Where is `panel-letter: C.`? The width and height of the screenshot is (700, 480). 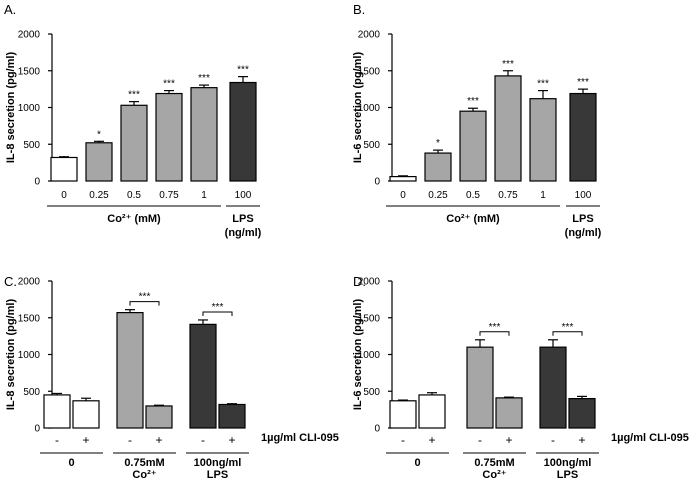 panel-letter: C. is located at coordinates (10, 281).